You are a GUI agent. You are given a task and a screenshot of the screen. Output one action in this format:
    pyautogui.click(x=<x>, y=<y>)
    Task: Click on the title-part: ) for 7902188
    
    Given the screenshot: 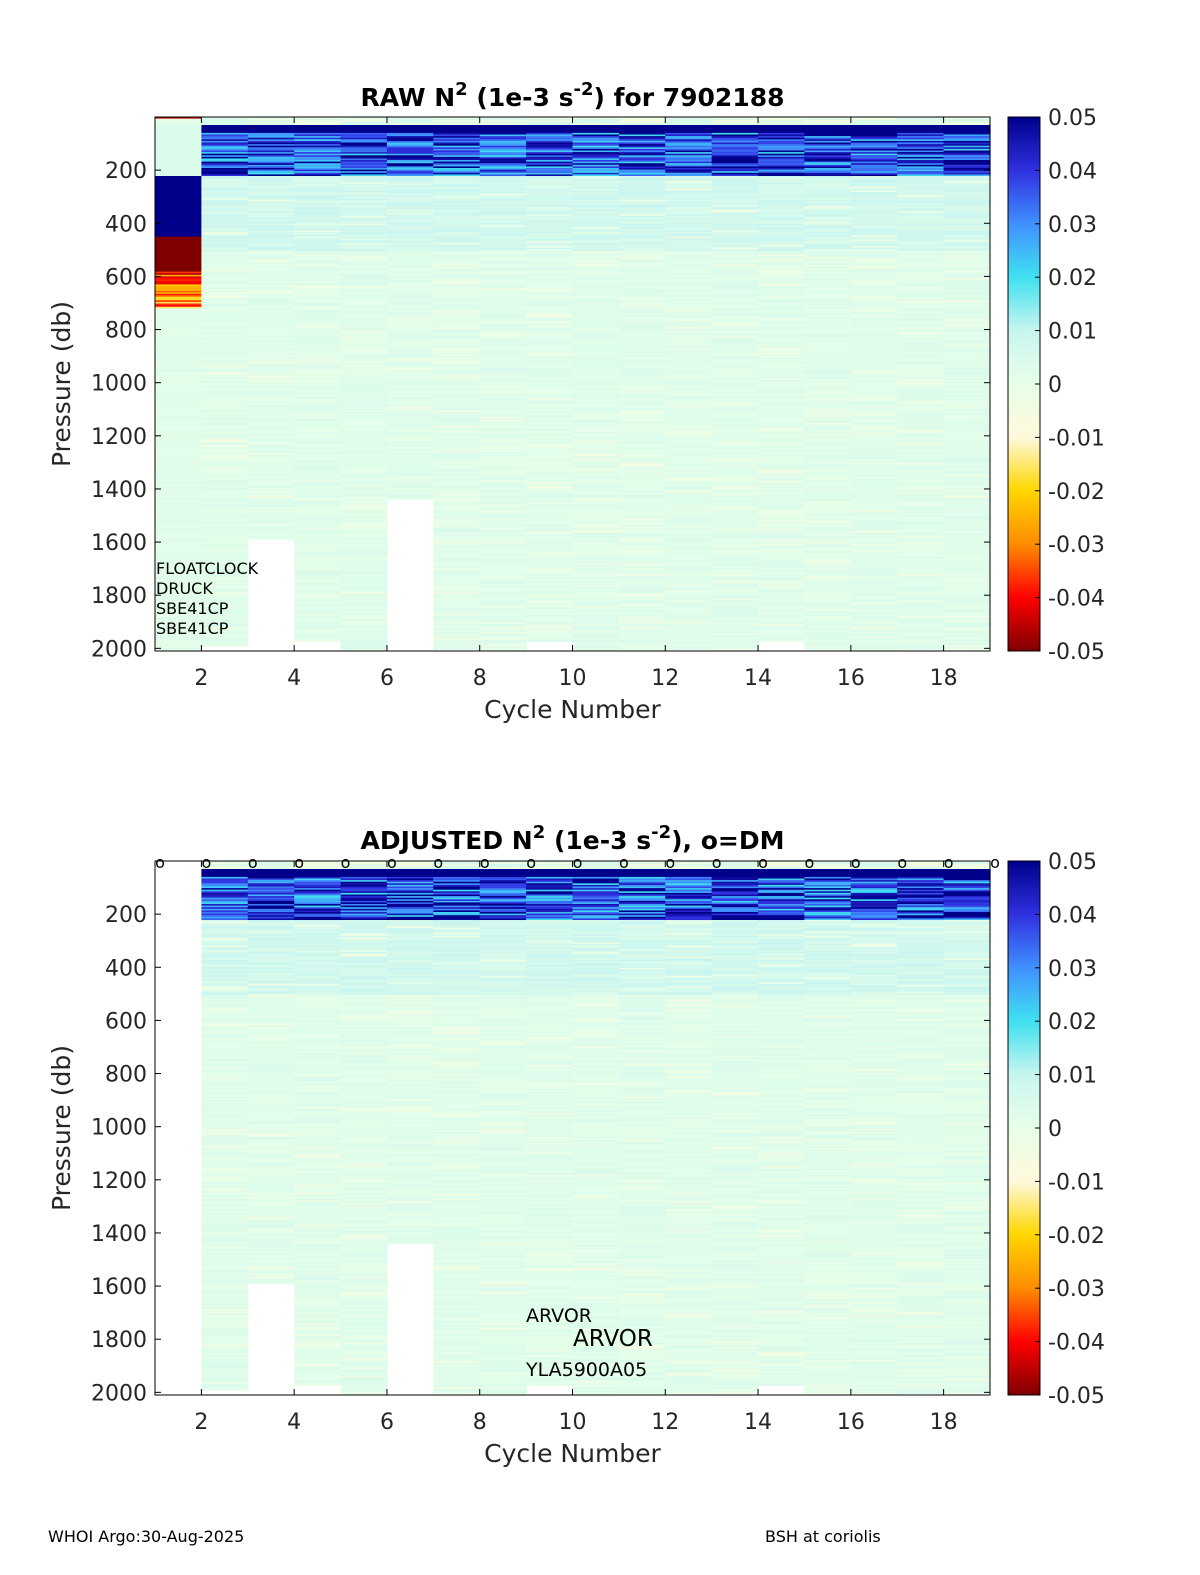 What is the action you would take?
    pyautogui.click(x=689, y=97)
    